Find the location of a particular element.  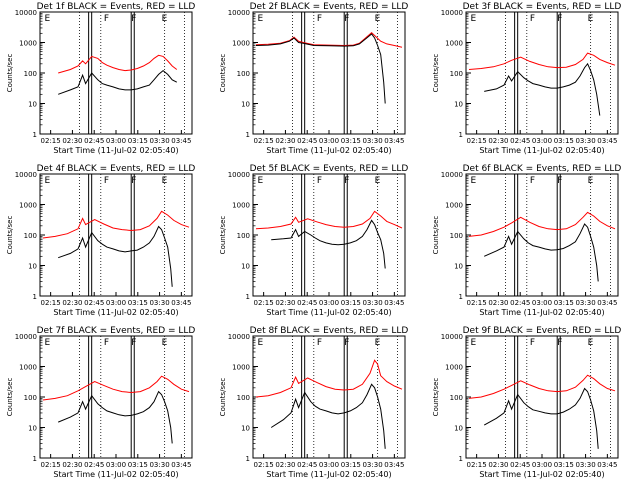

plot-title: Det 9f BLACK = Events, RED = LLD is located at coordinates (542, 331).